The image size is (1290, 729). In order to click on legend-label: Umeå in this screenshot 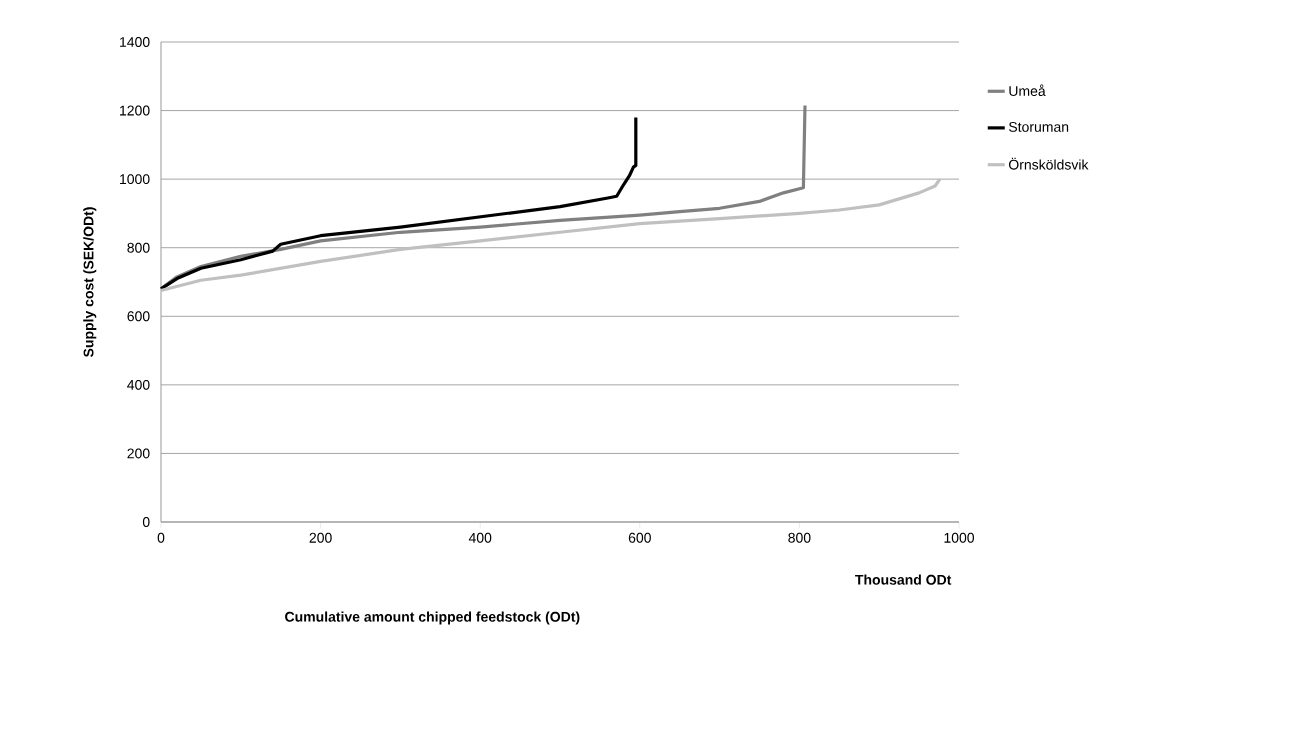, I will do `click(1027, 90)`.